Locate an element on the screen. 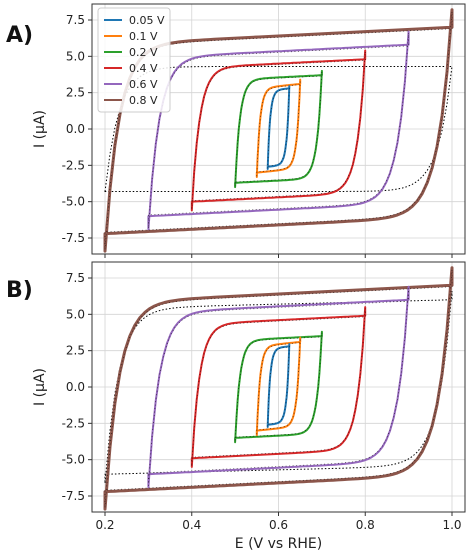  legend-label: 0.4 V is located at coordinates (143, 68).